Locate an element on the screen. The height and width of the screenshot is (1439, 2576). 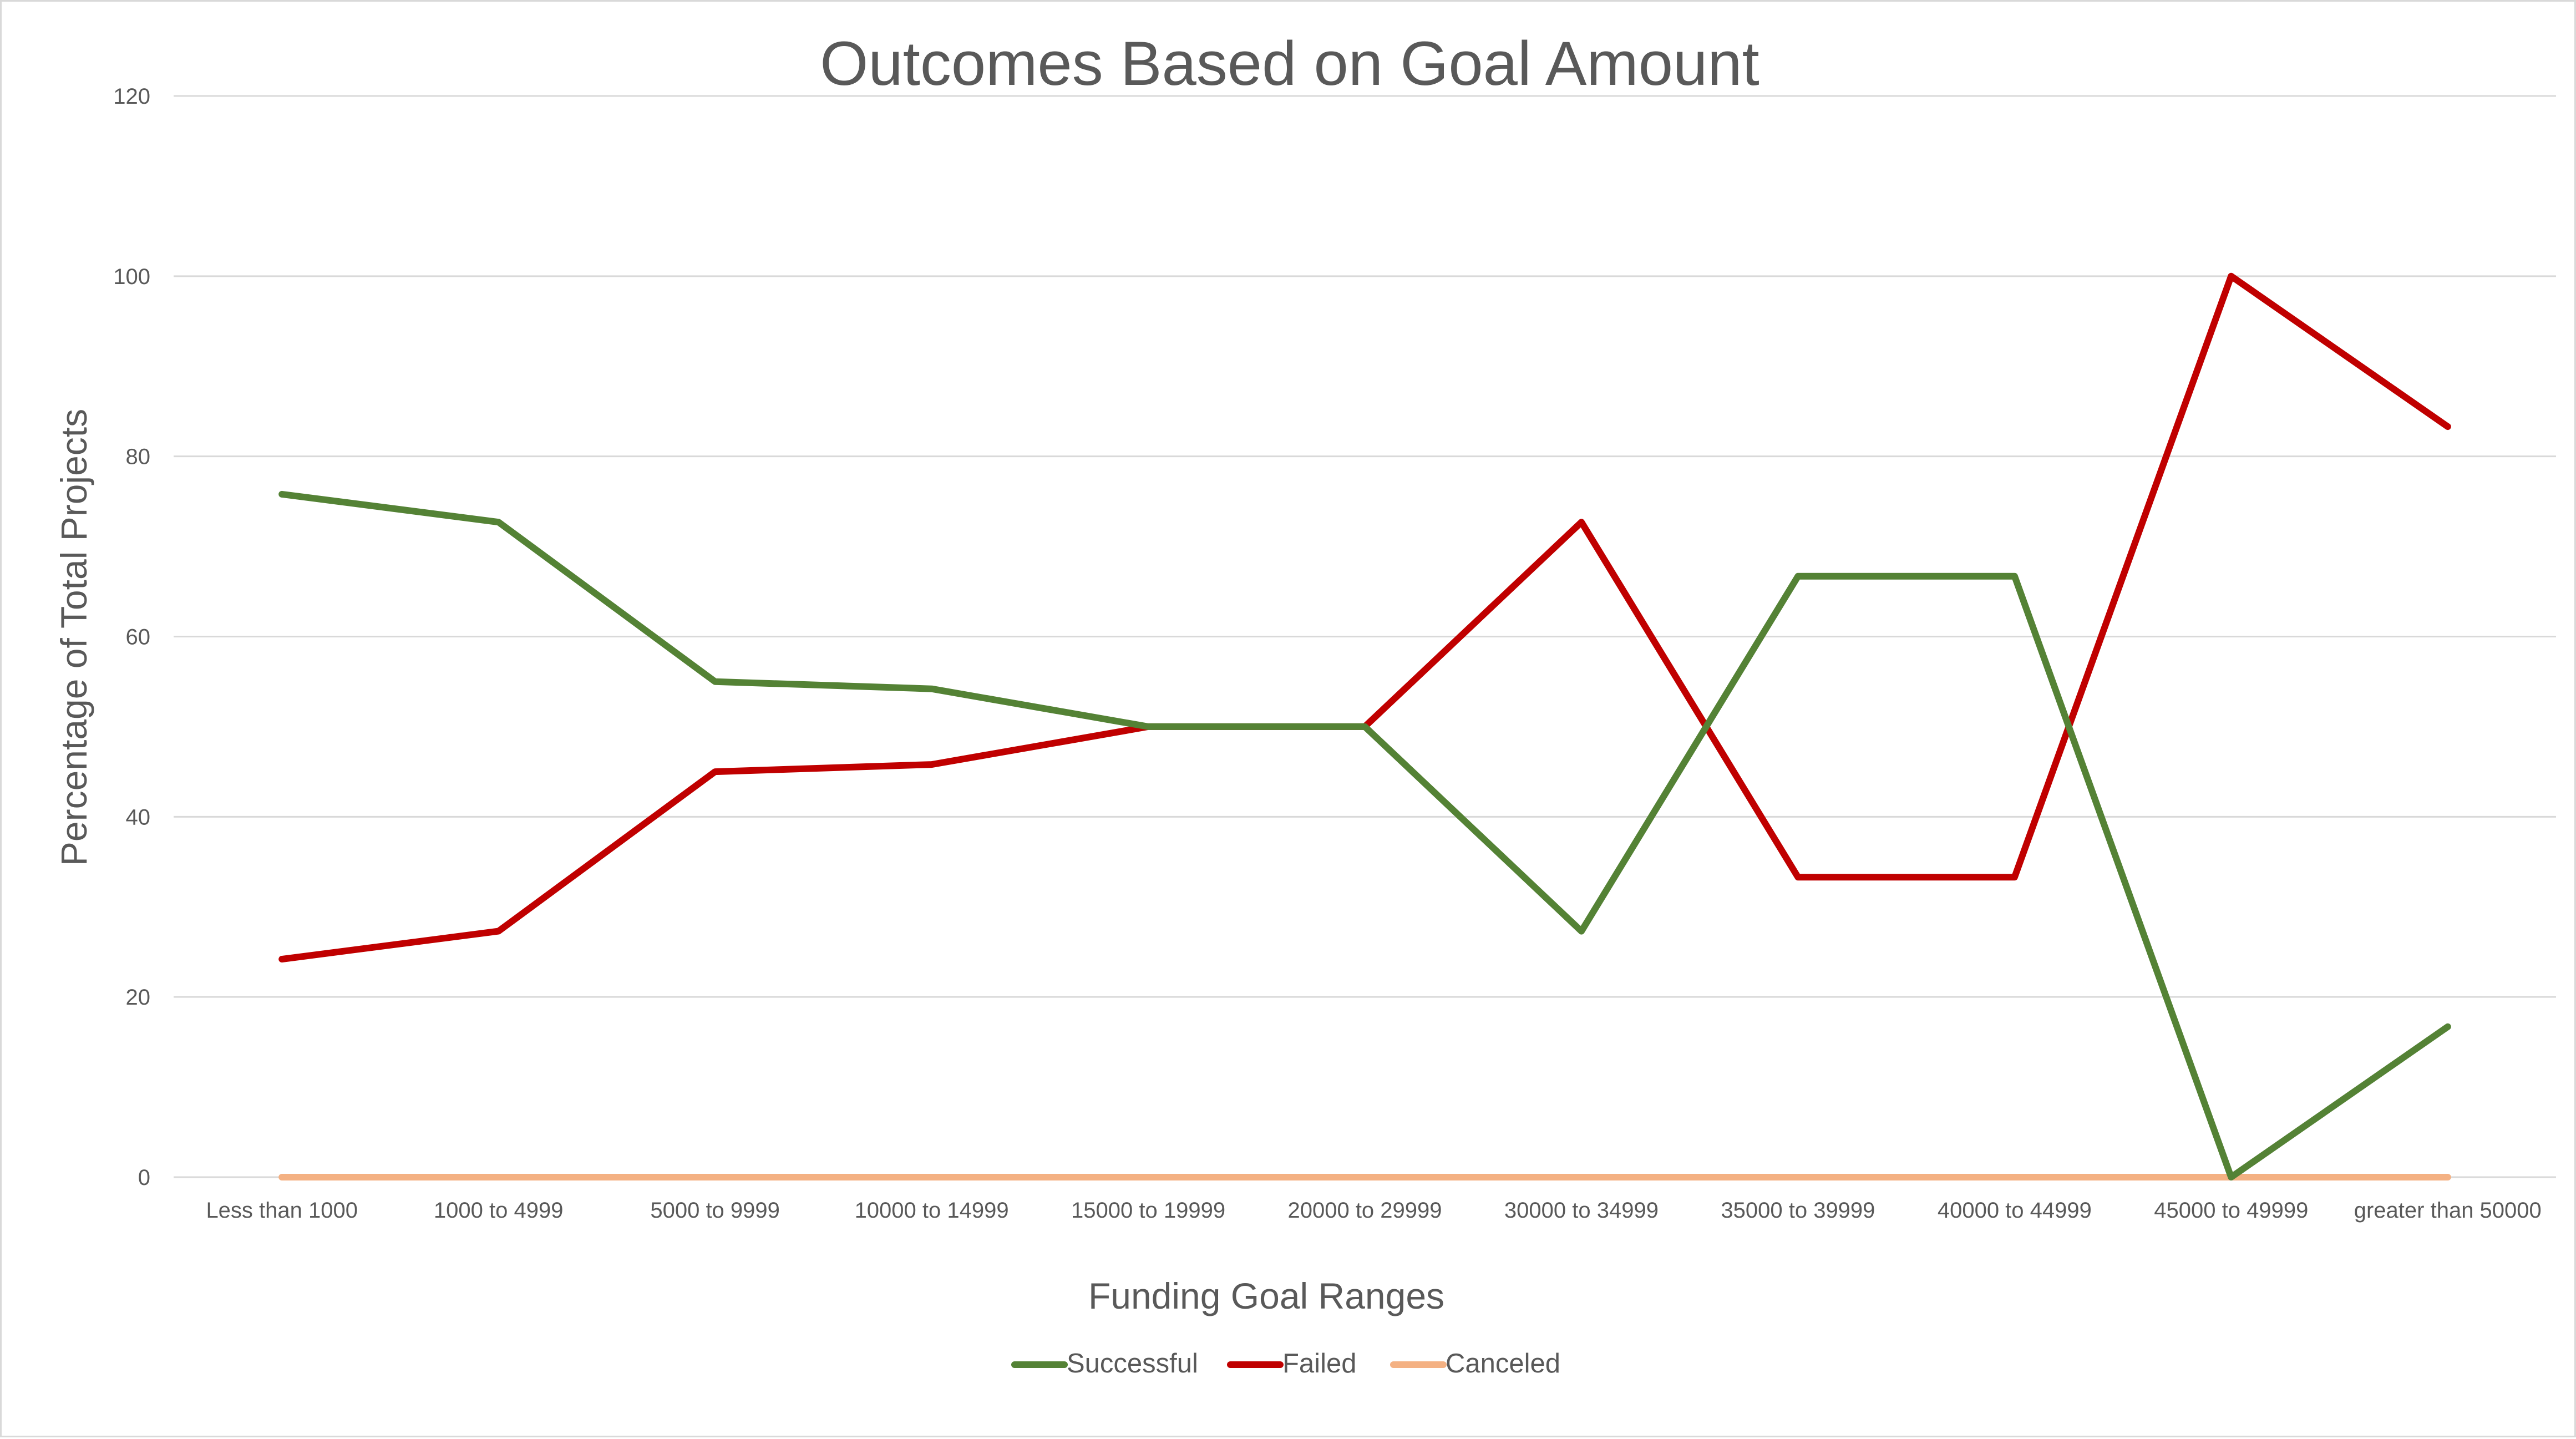
x-tick-label: 45000 to 49999 is located at coordinates (2231, 1210).